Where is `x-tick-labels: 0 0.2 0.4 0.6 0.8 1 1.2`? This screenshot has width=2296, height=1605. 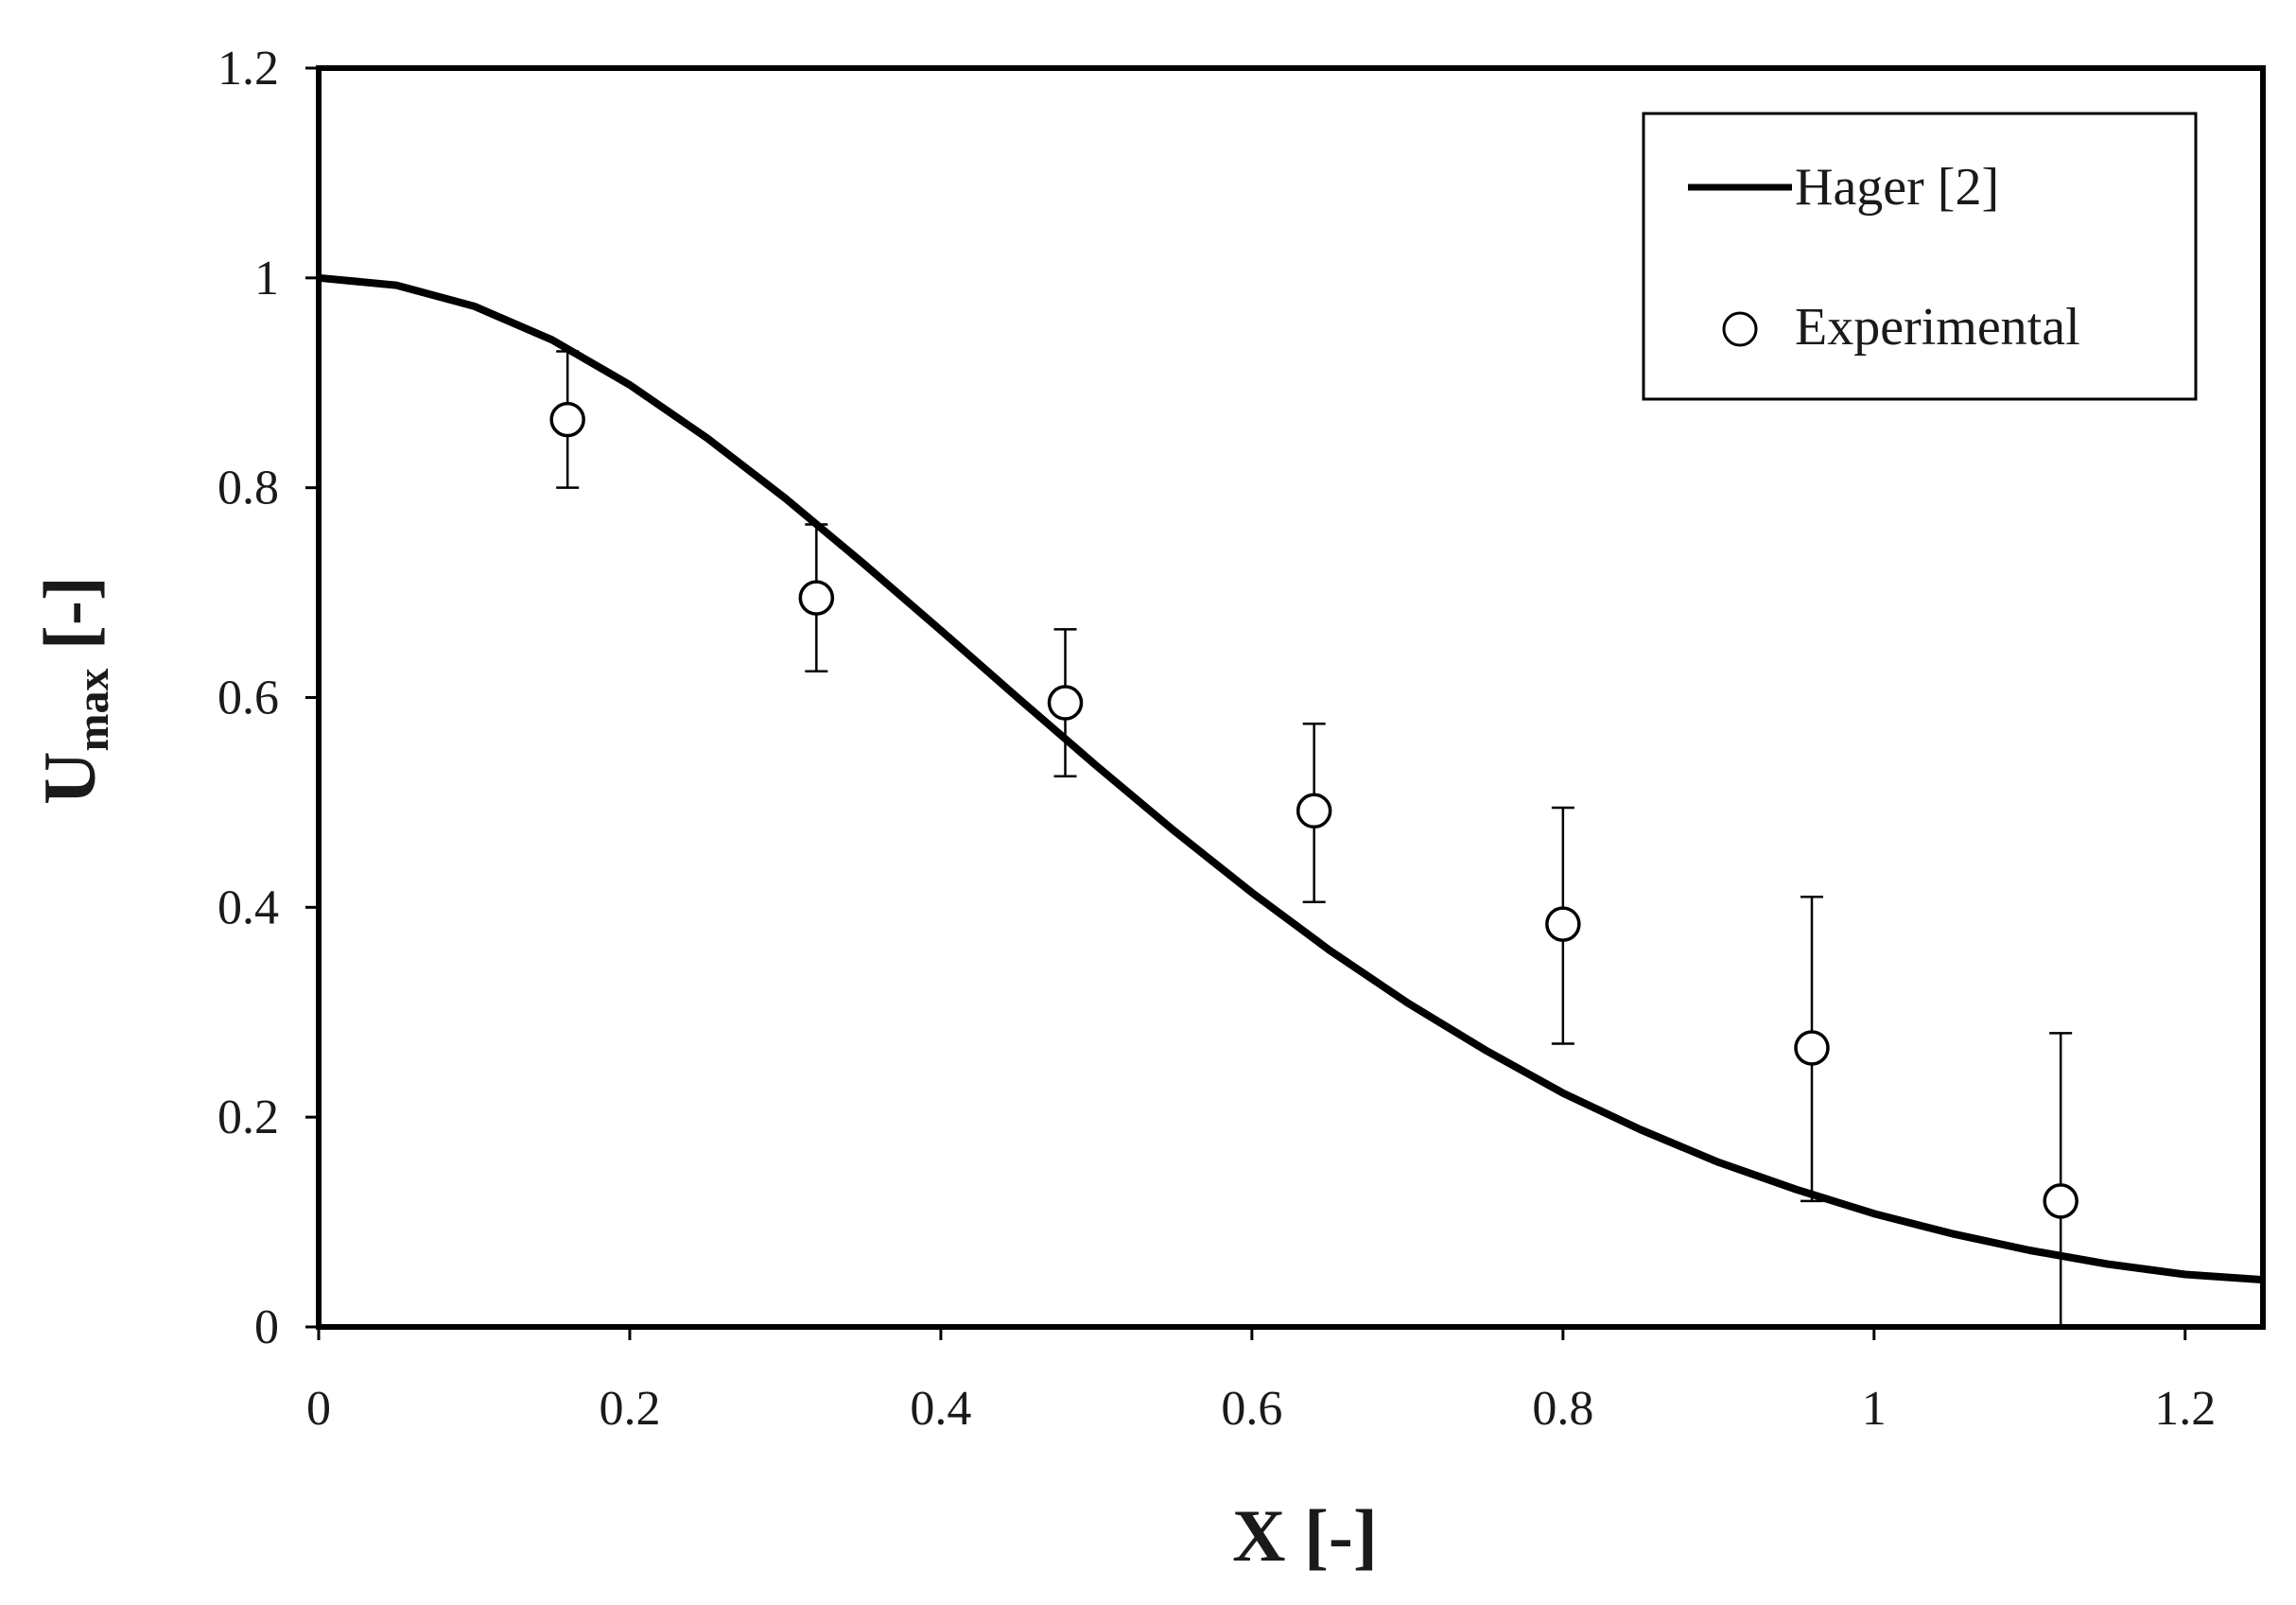
x-tick-labels: 0 0.2 0.4 0.6 0.8 1 1.2 is located at coordinates (1261, 1409).